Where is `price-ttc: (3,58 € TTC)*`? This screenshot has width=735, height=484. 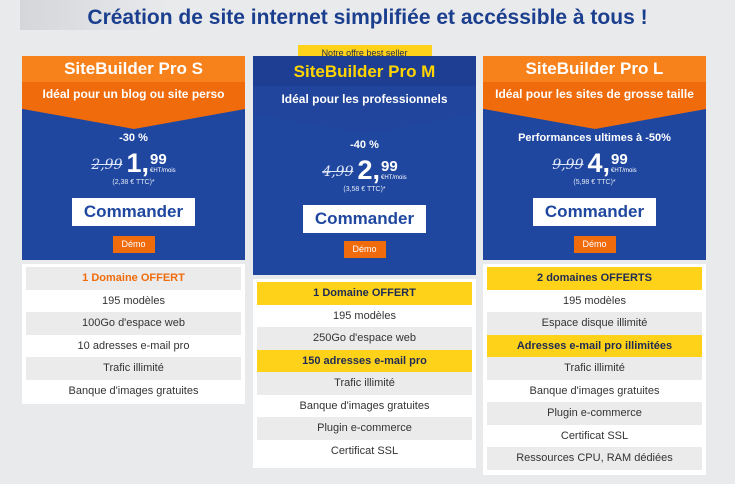
price-ttc: (3,58 € TTC)* is located at coordinates (364, 189).